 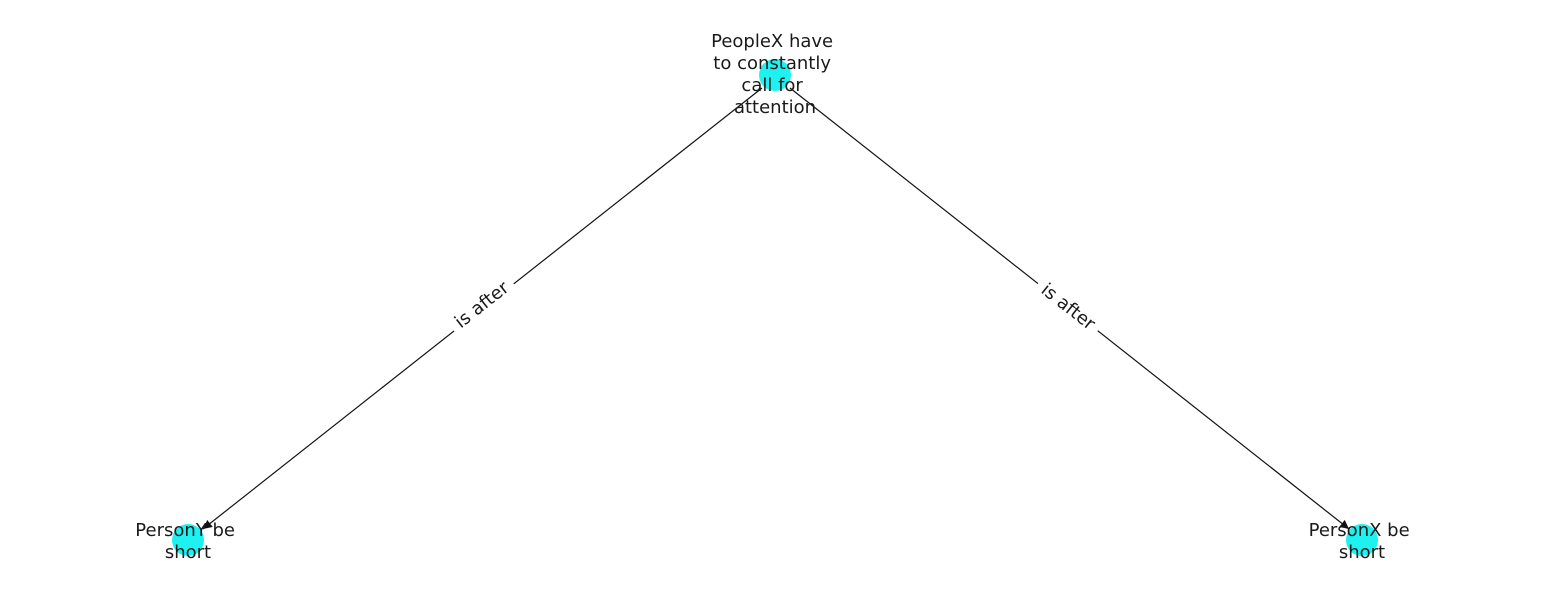 I want to click on node-top-label-line: attention, so click(x=775, y=107).